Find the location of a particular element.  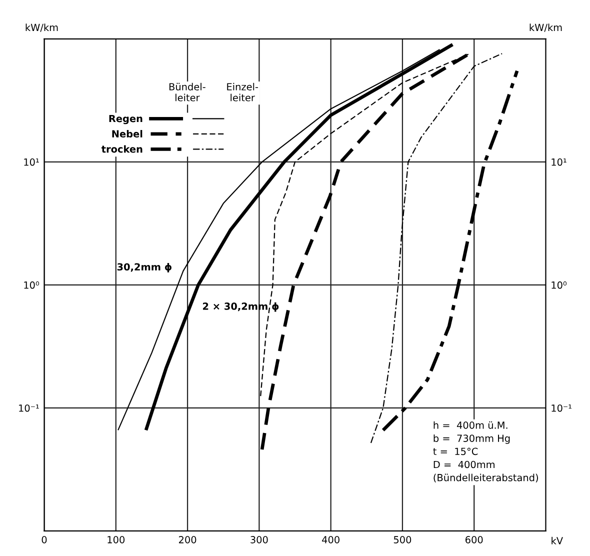

x-axis-title: kV is located at coordinates (557, 540).